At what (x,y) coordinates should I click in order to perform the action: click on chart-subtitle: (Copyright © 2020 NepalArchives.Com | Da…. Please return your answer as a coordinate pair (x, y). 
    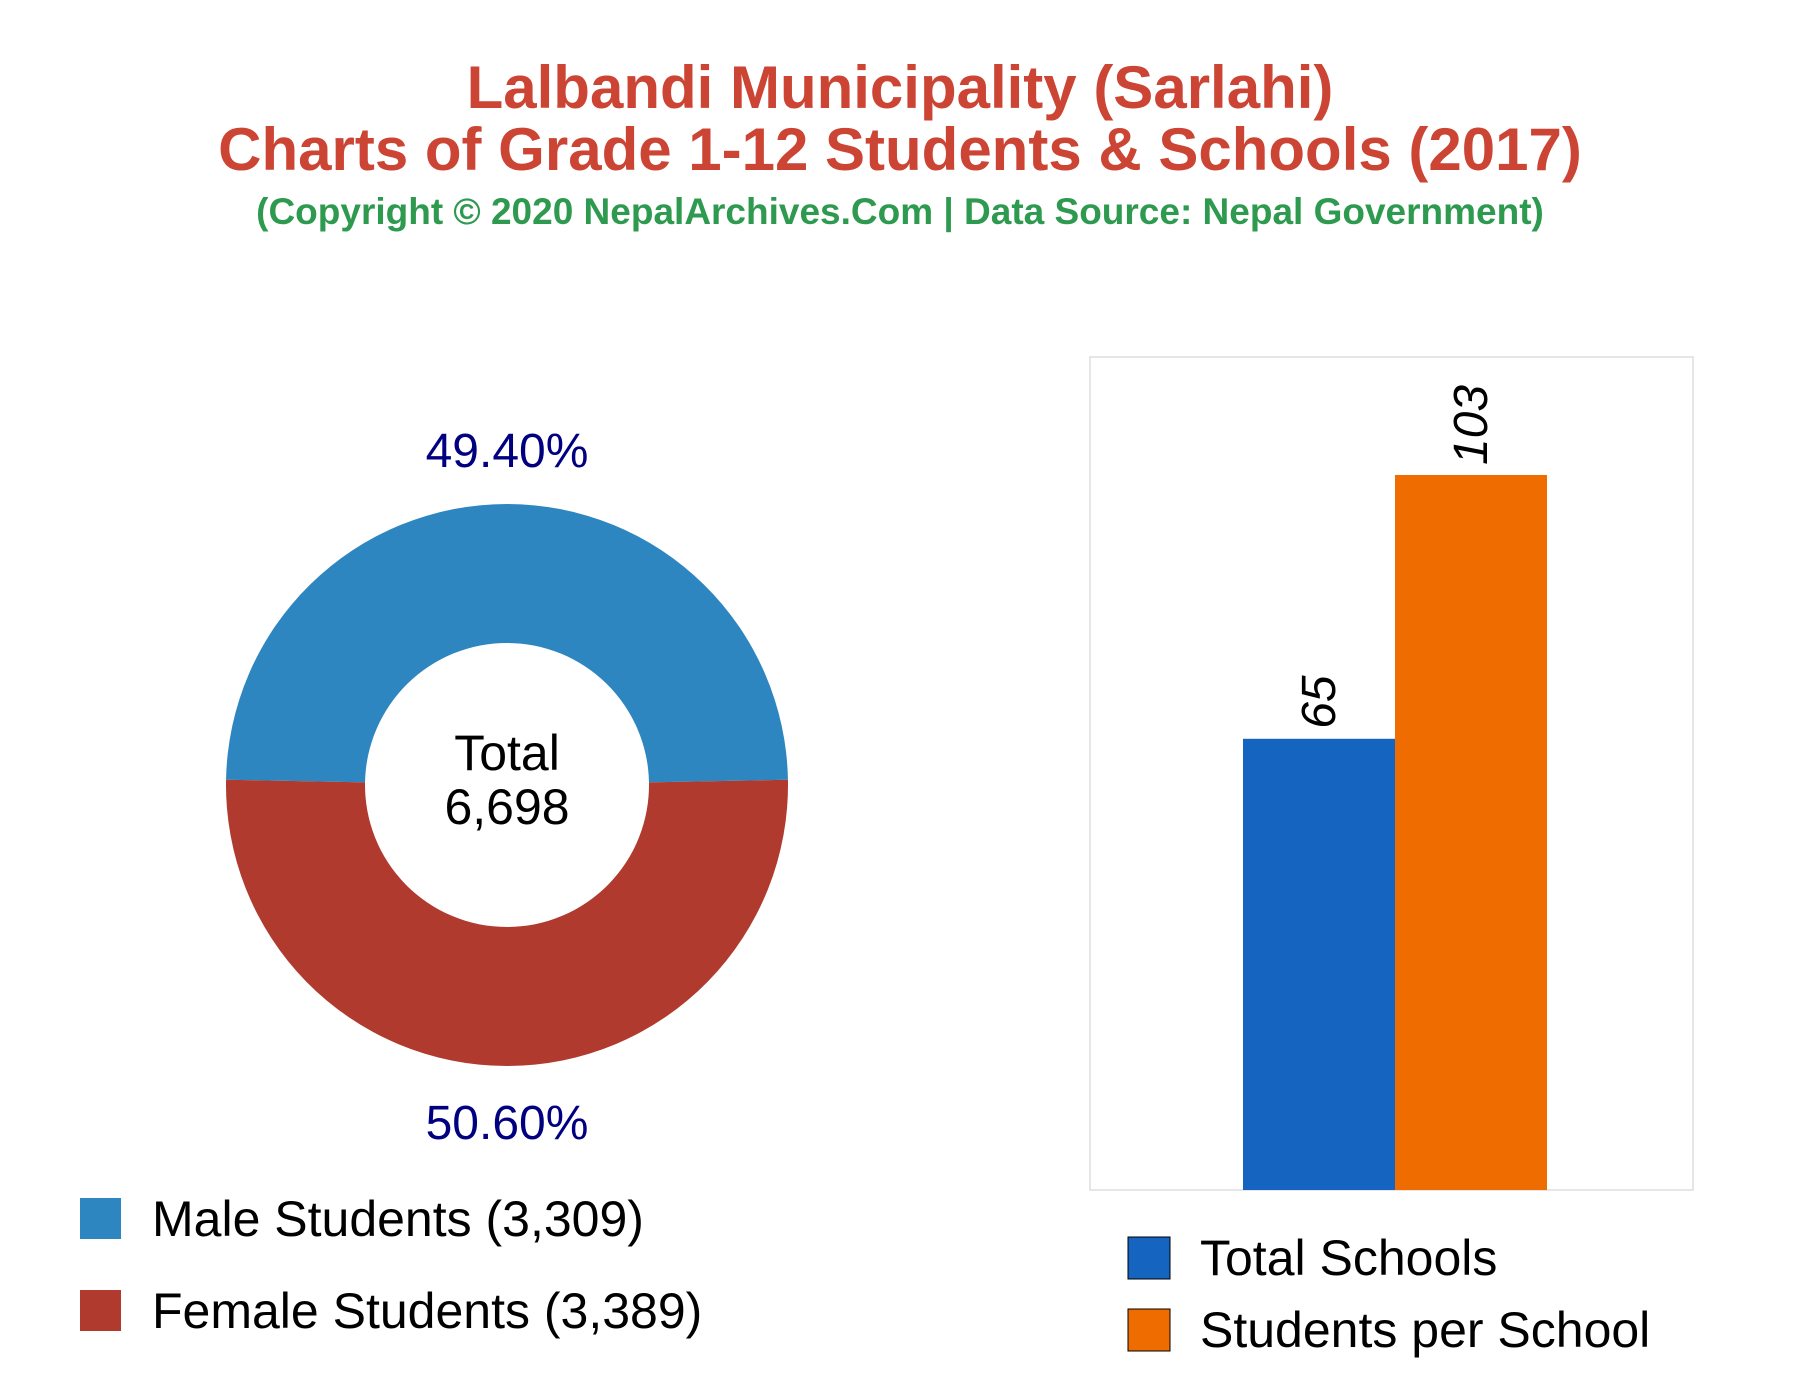
    Looking at the image, I should click on (900, 211).